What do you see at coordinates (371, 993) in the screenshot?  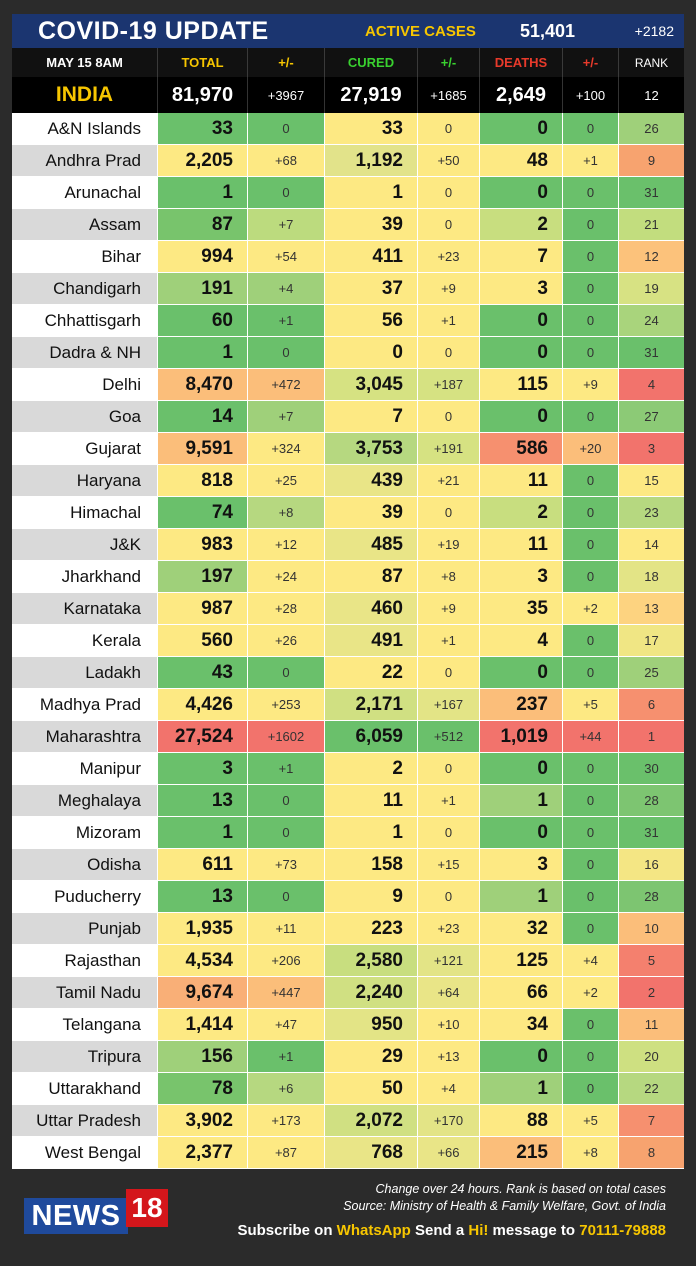 I see `cured-cell: 2,240` at bounding box center [371, 993].